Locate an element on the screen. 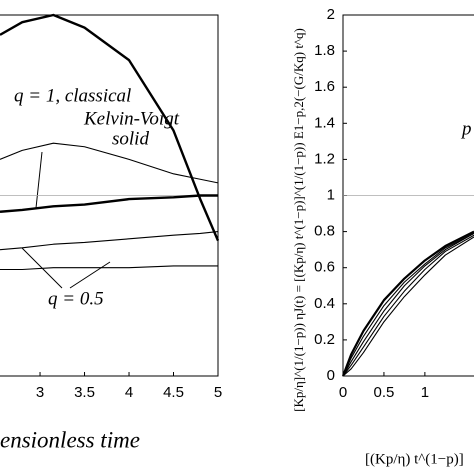  x-tick-label: 1 is located at coordinates (425, 392).